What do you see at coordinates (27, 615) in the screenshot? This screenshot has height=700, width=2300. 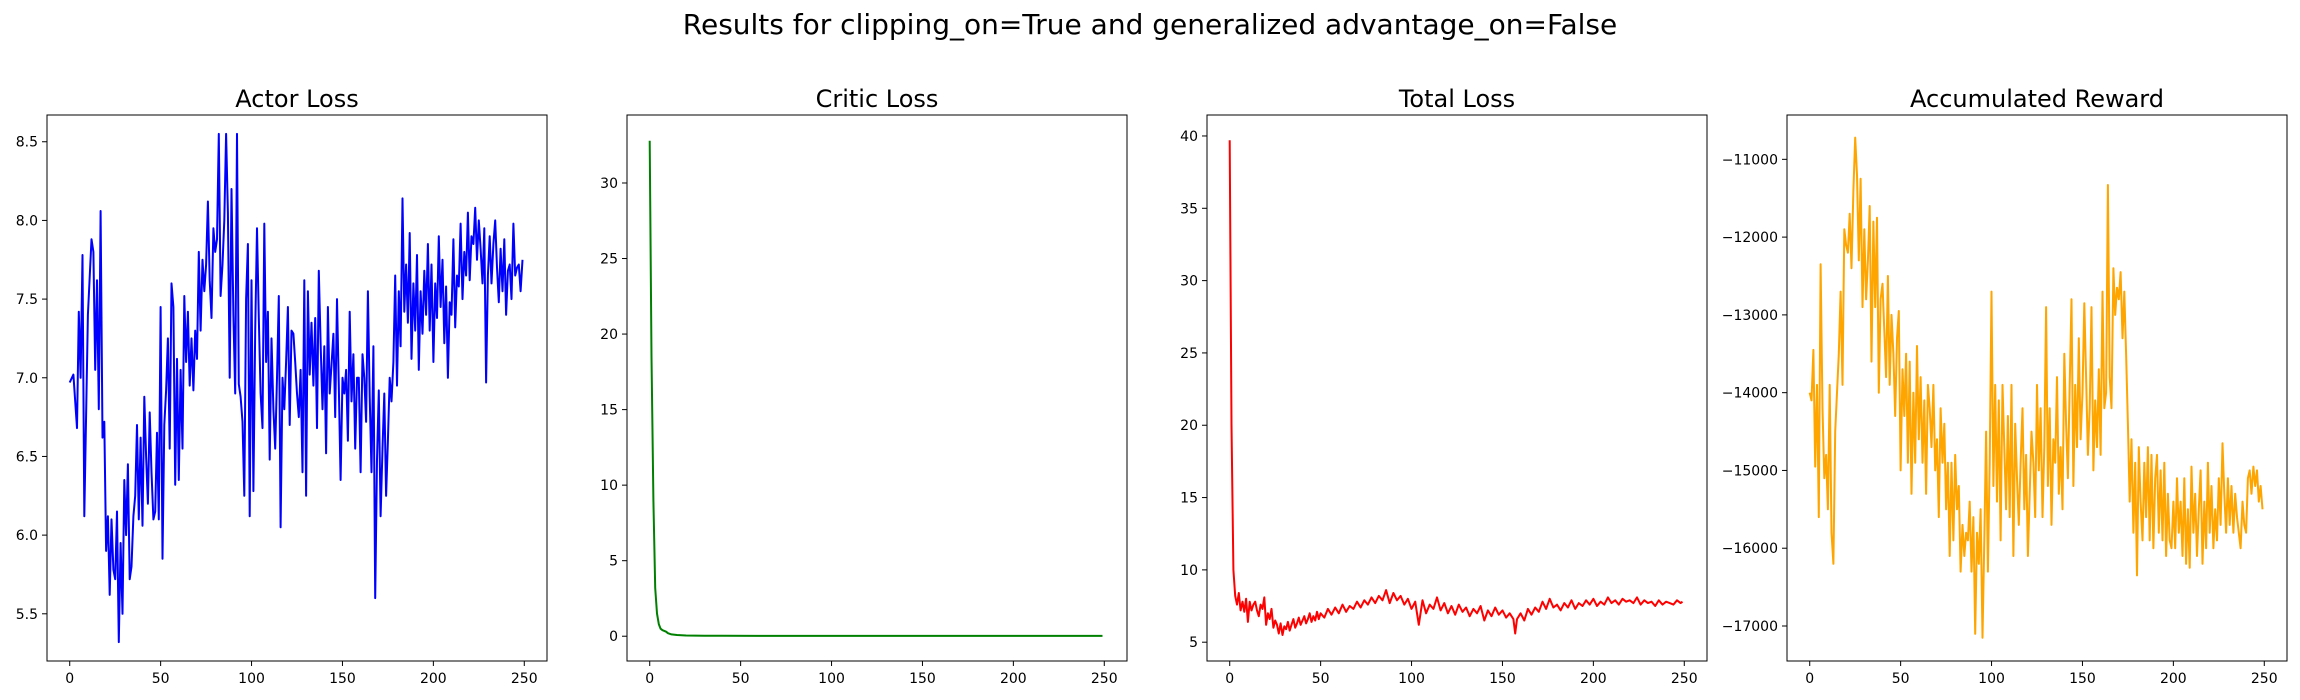 I see `y-tick-label: 5.5` at bounding box center [27, 615].